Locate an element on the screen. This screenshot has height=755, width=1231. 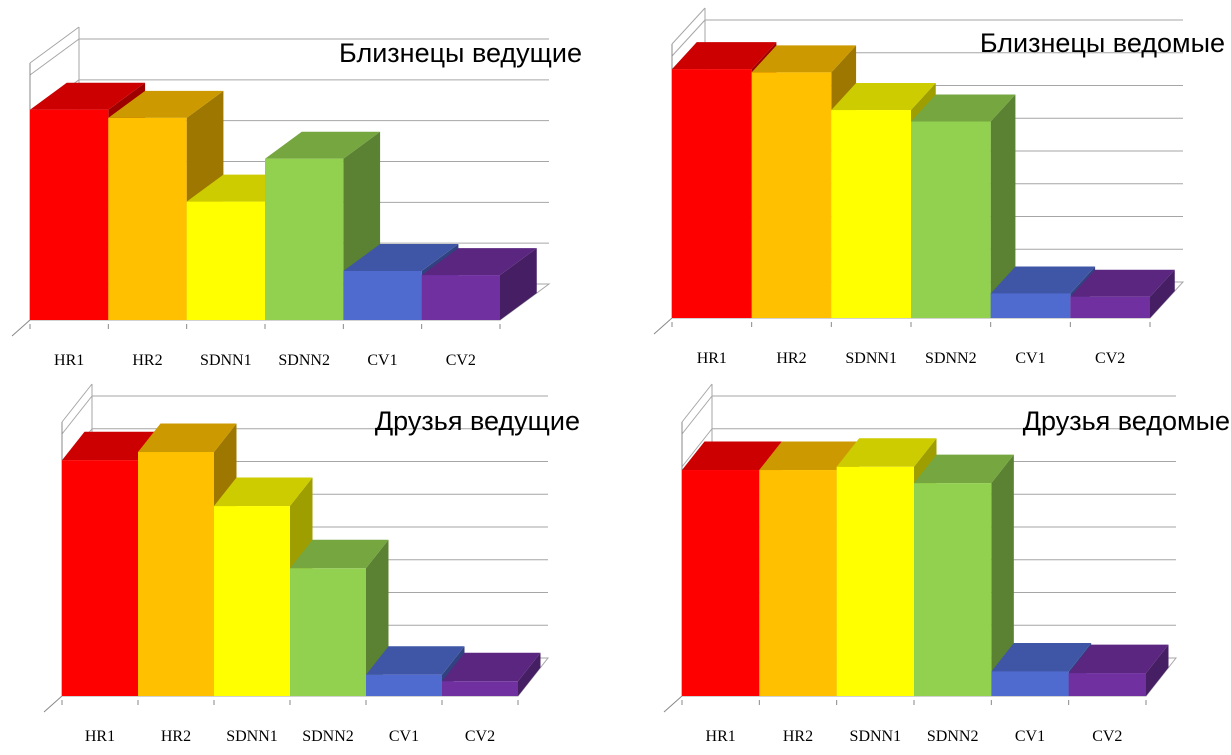
chart-title: Близнецы ведущие is located at coordinates (460, 53).